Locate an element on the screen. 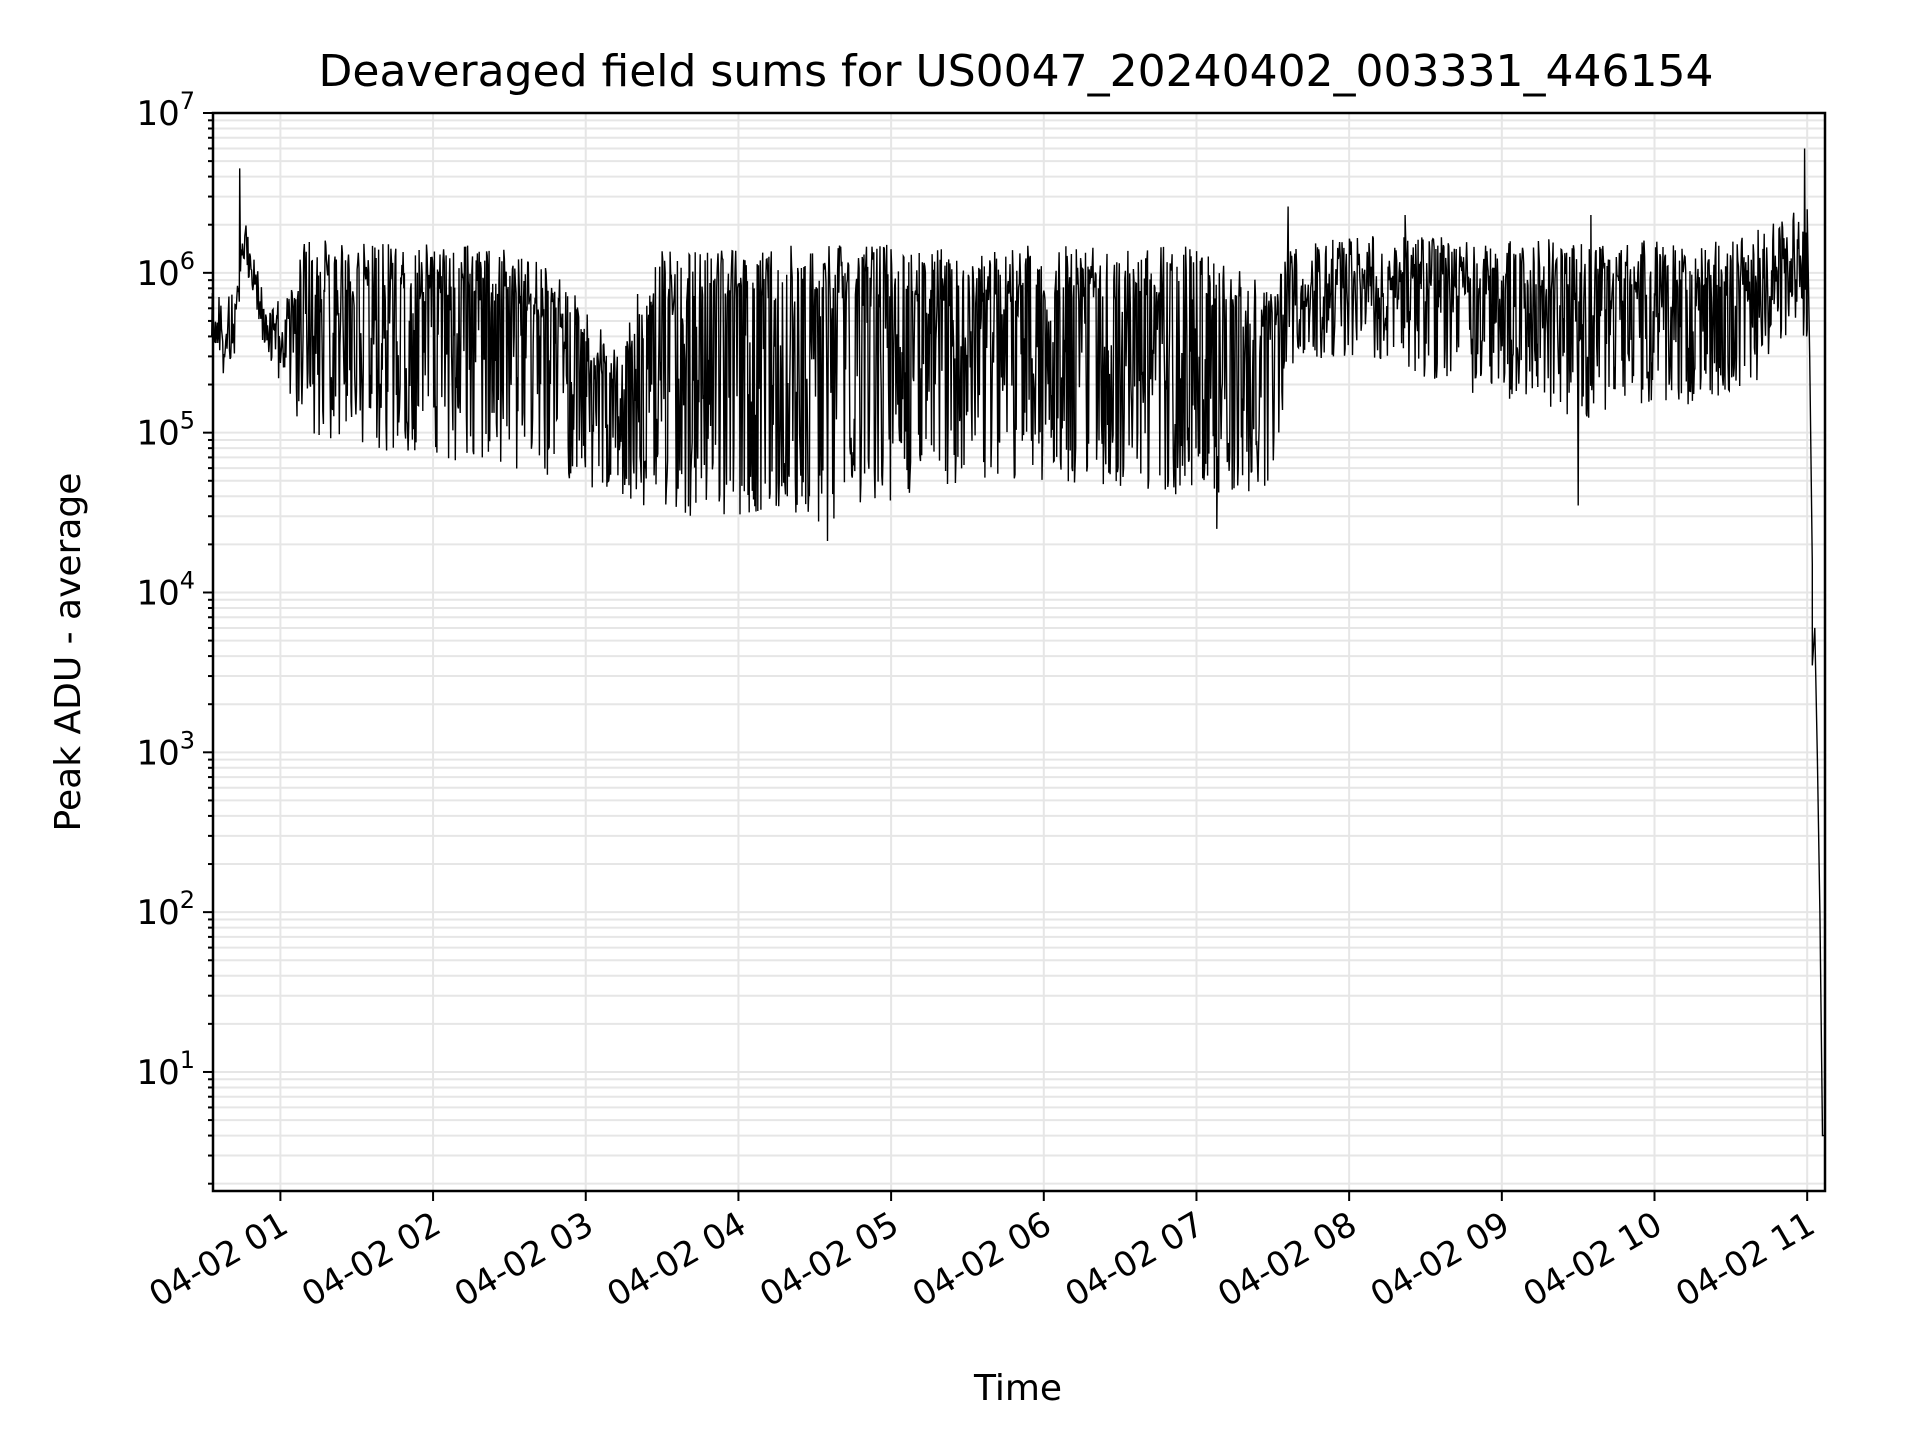 Image resolution: width=1920 pixels, height=1440 pixels. y-tick-label: 10⁵ is located at coordinates (165, 430).